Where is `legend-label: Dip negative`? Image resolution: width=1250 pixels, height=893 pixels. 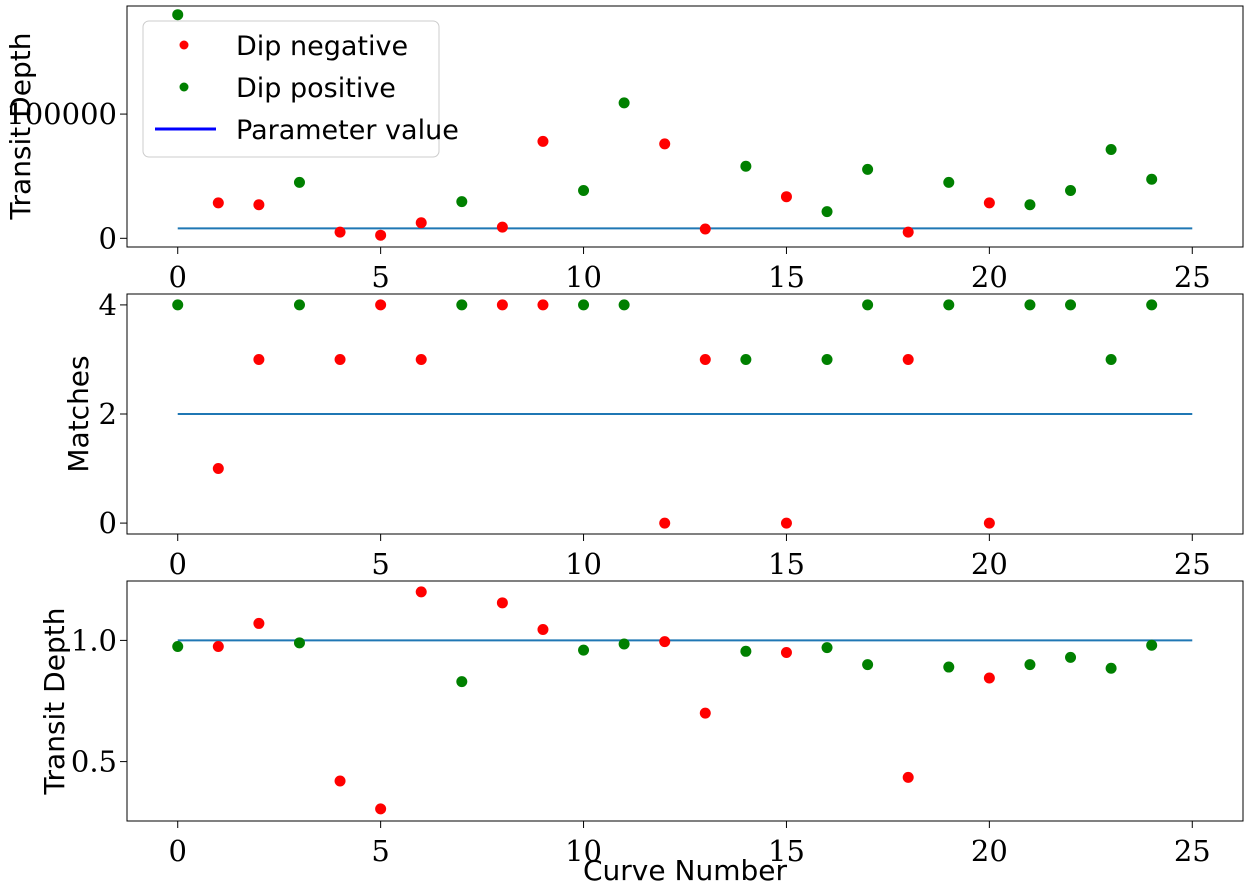 legend-label: Dip negative is located at coordinates (322, 46).